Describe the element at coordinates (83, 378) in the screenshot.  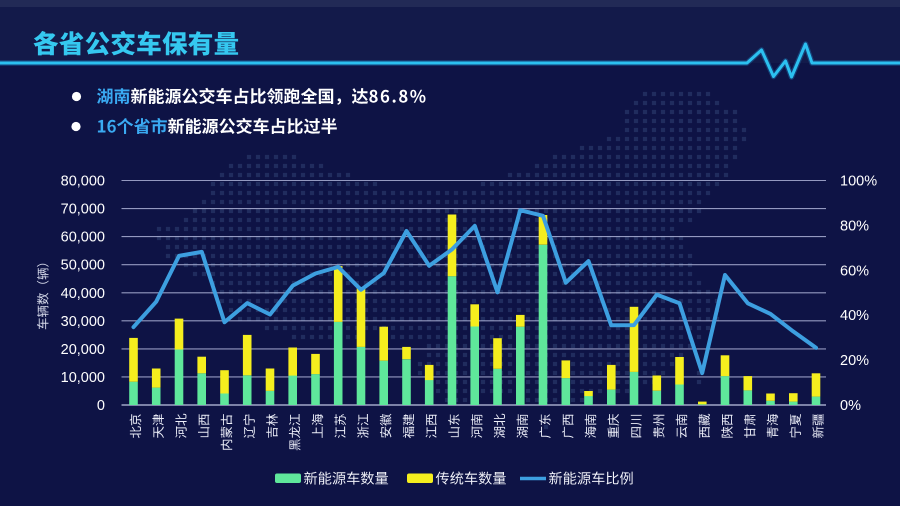
I see `svg-text: 10,000` at that location.